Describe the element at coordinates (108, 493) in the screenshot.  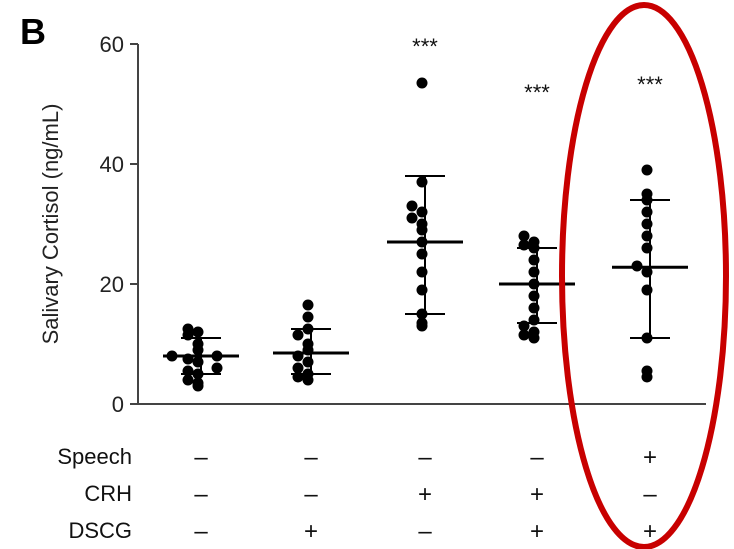
I see `row-label-crh: CRH` at that location.